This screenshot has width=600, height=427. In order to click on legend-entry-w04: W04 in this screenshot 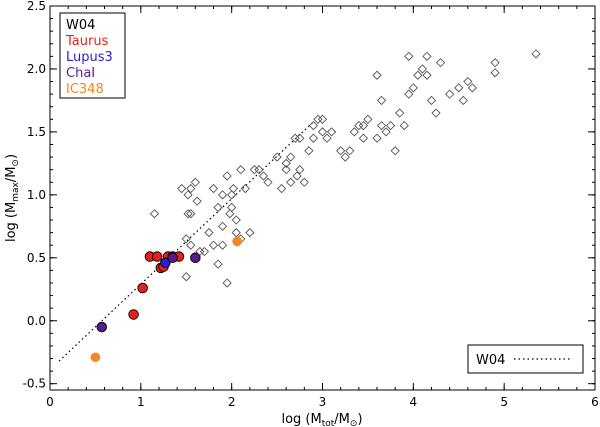, I will do `click(80, 25)`.